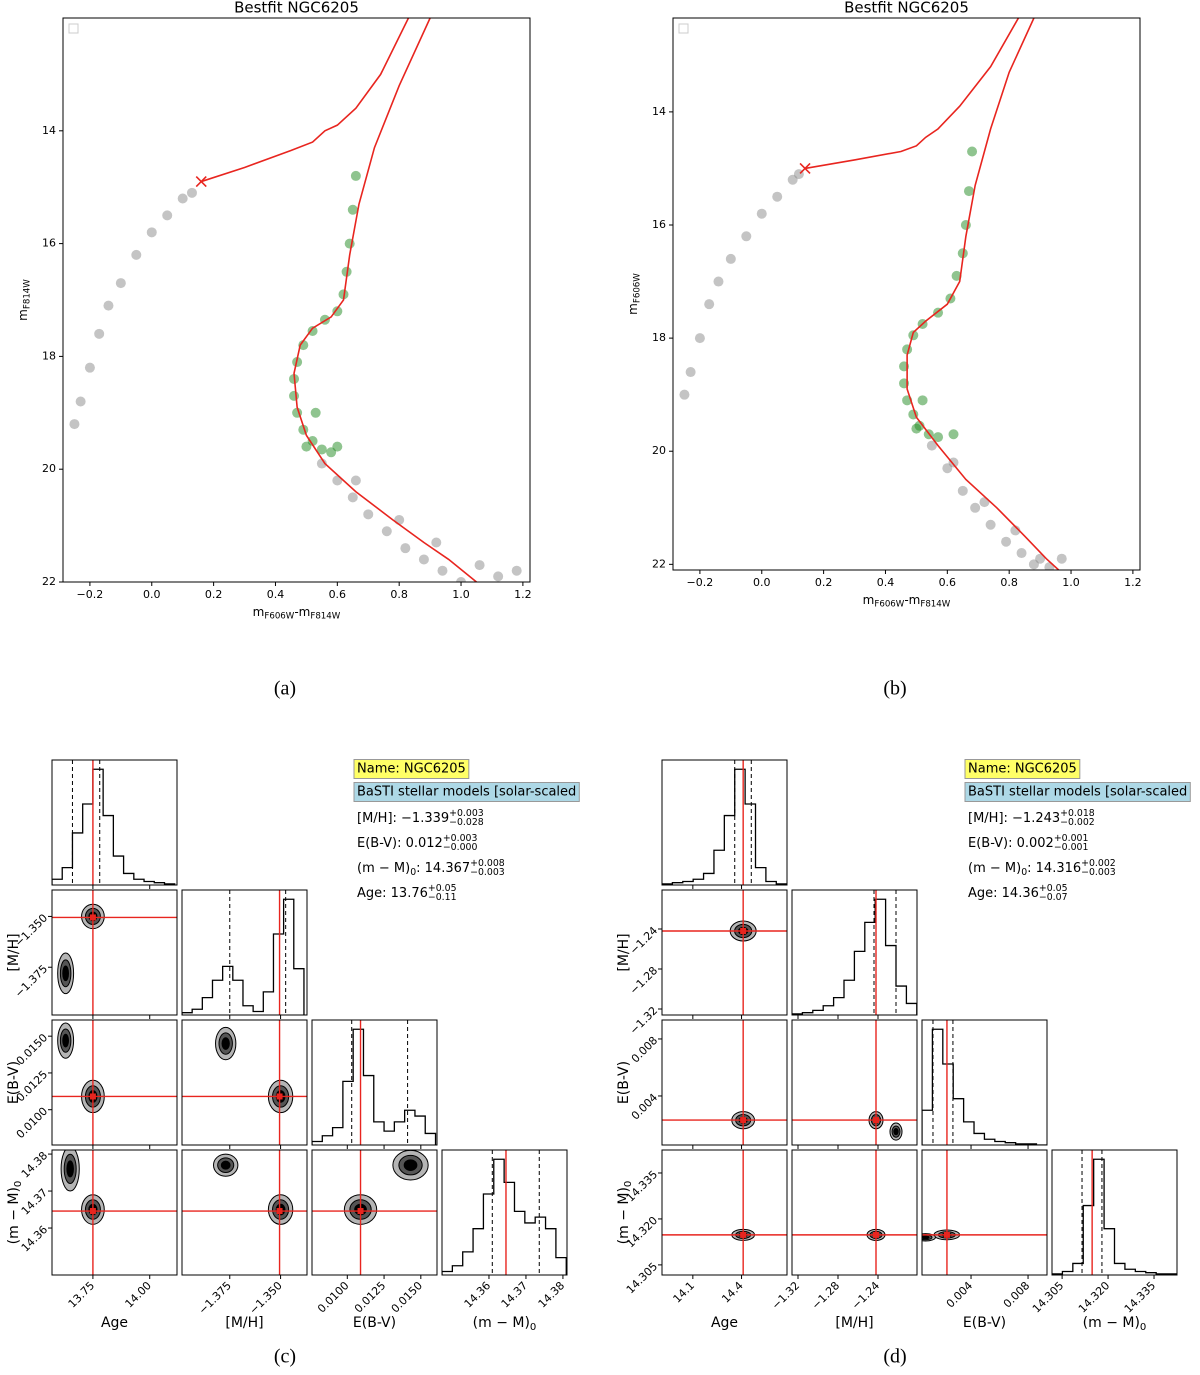  Describe the element at coordinates (27, 294) in the screenshot. I see `subscript: F814W` at that location.